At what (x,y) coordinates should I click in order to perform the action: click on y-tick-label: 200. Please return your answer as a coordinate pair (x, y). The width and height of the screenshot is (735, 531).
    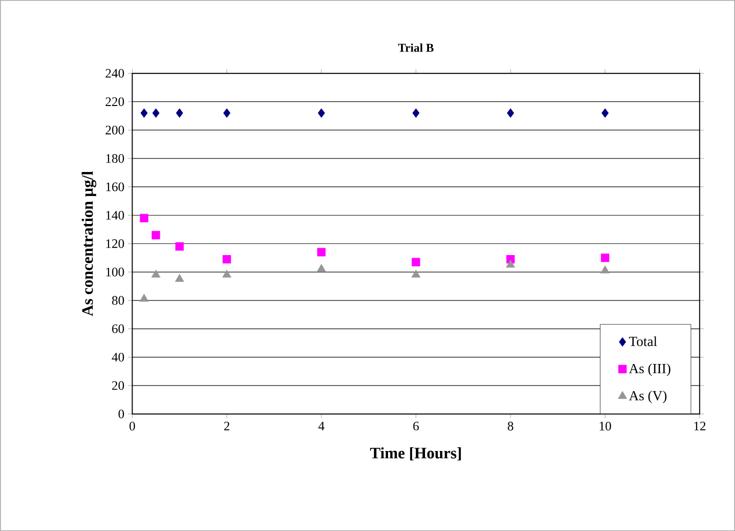
    Looking at the image, I should click on (115, 130).